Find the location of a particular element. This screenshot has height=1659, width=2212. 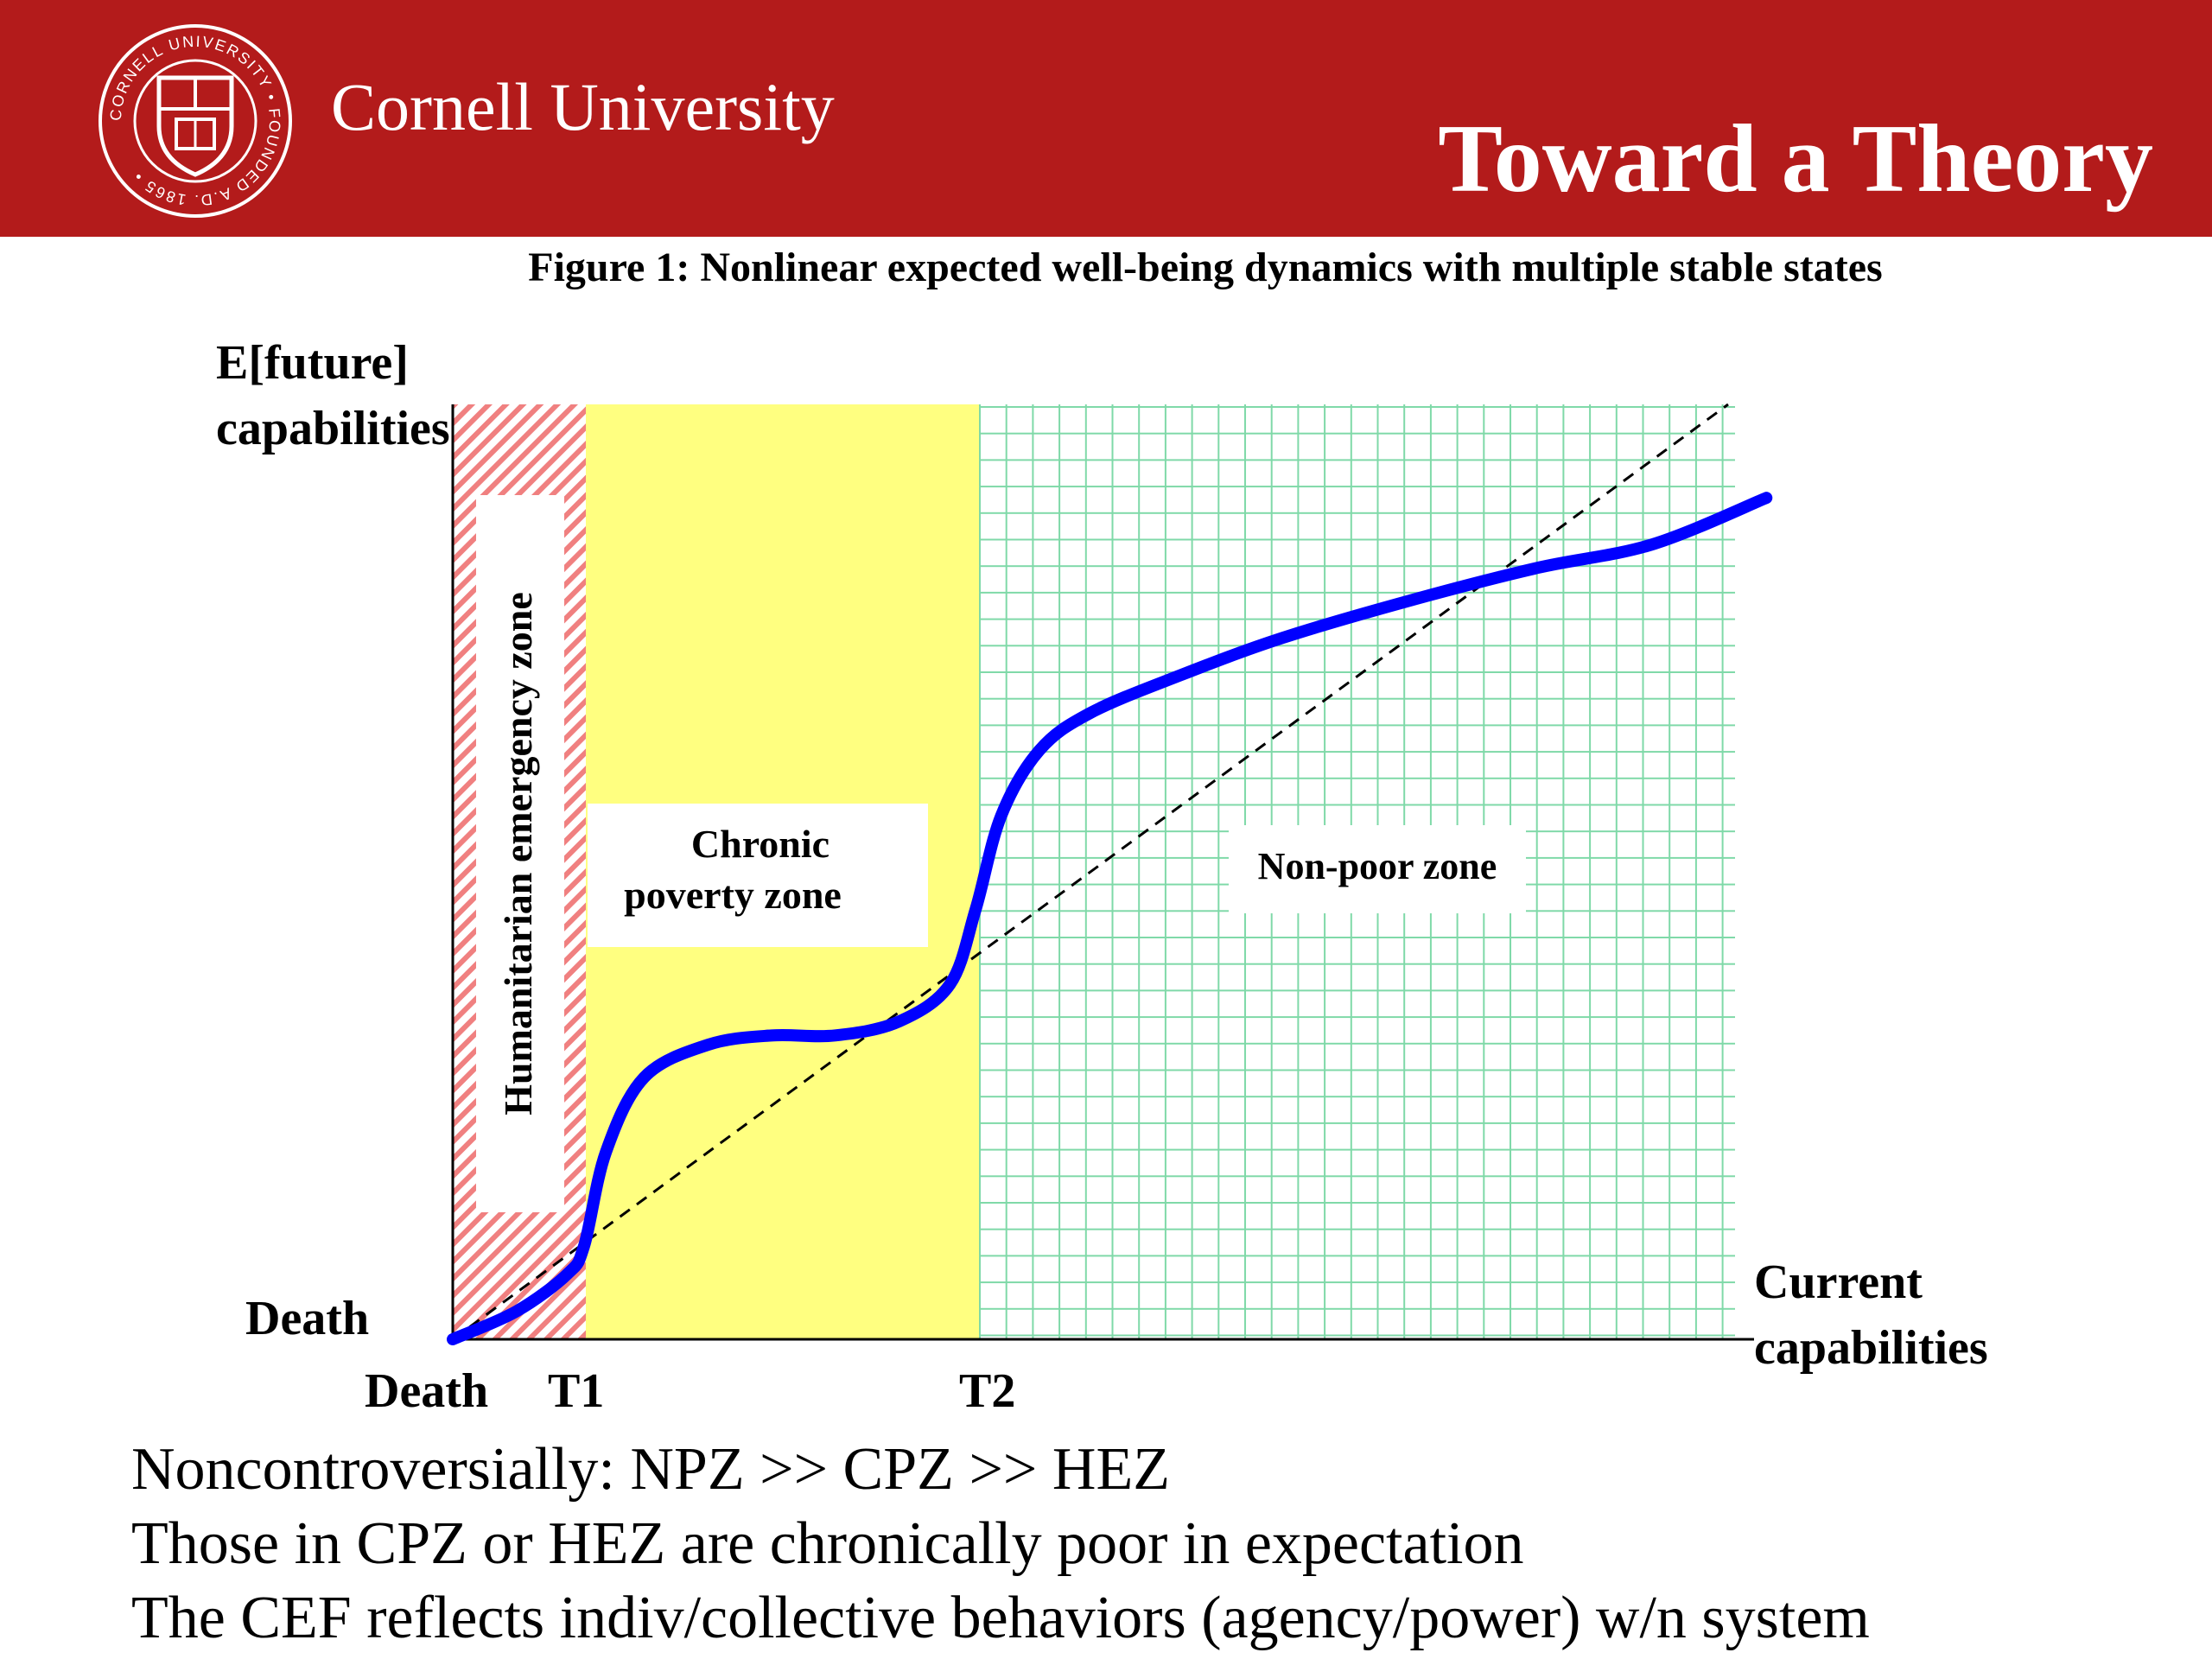

chronic-zone-label-line1: Chronic is located at coordinates (760, 844).